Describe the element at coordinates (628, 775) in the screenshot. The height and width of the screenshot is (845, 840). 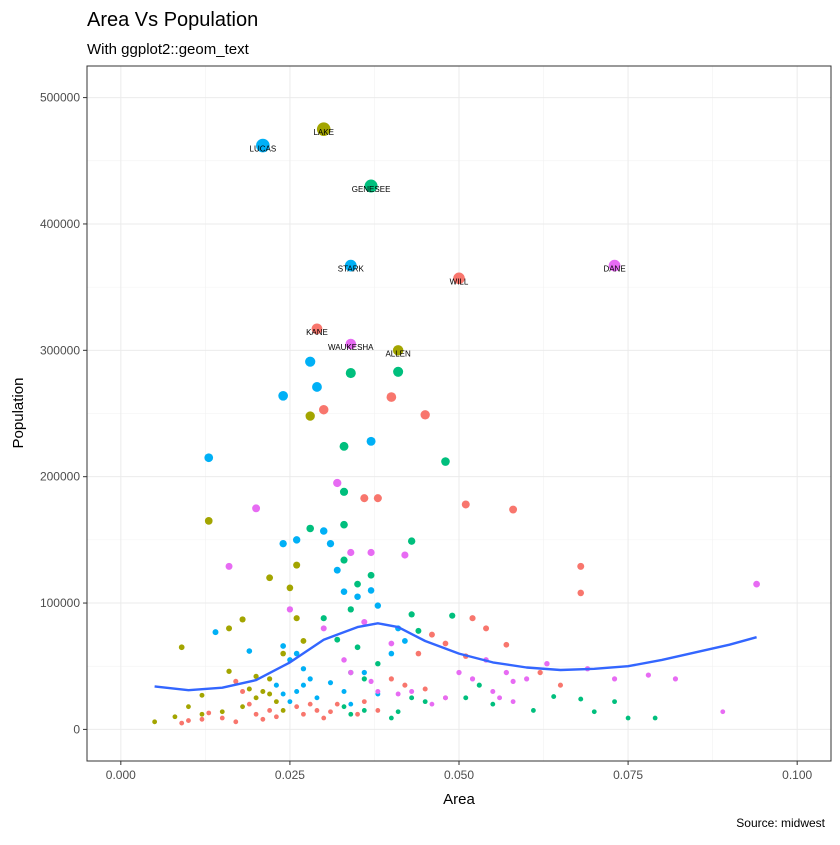
I see `x-tick-label: 0.075` at that location.